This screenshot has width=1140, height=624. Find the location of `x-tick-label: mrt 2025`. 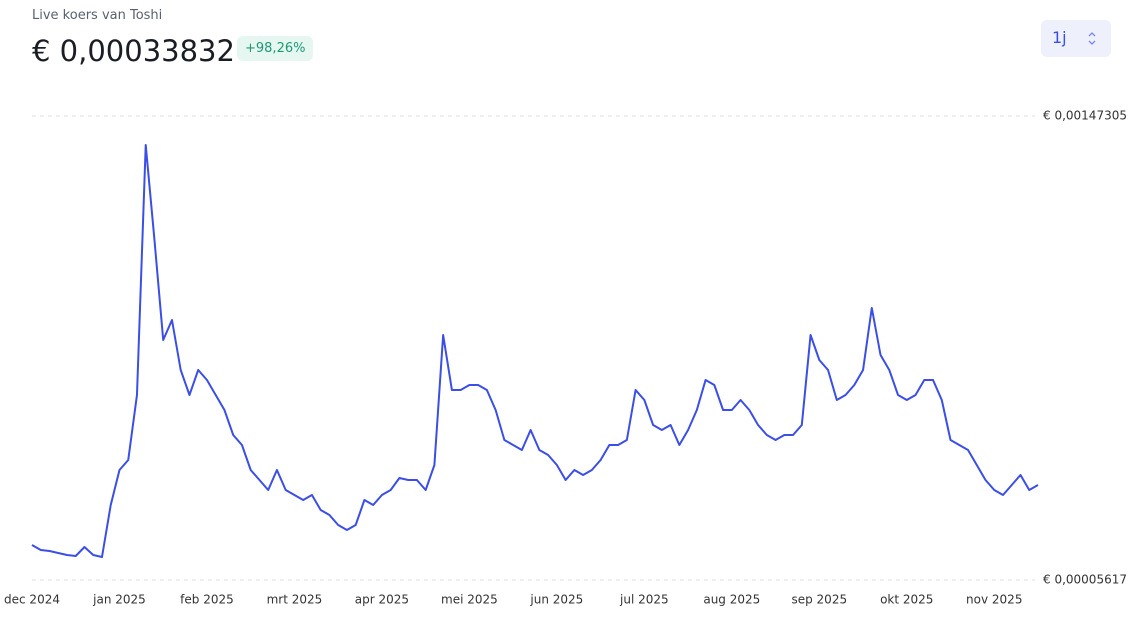

x-tick-label: mrt 2025 is located at coordinates (295, 600).